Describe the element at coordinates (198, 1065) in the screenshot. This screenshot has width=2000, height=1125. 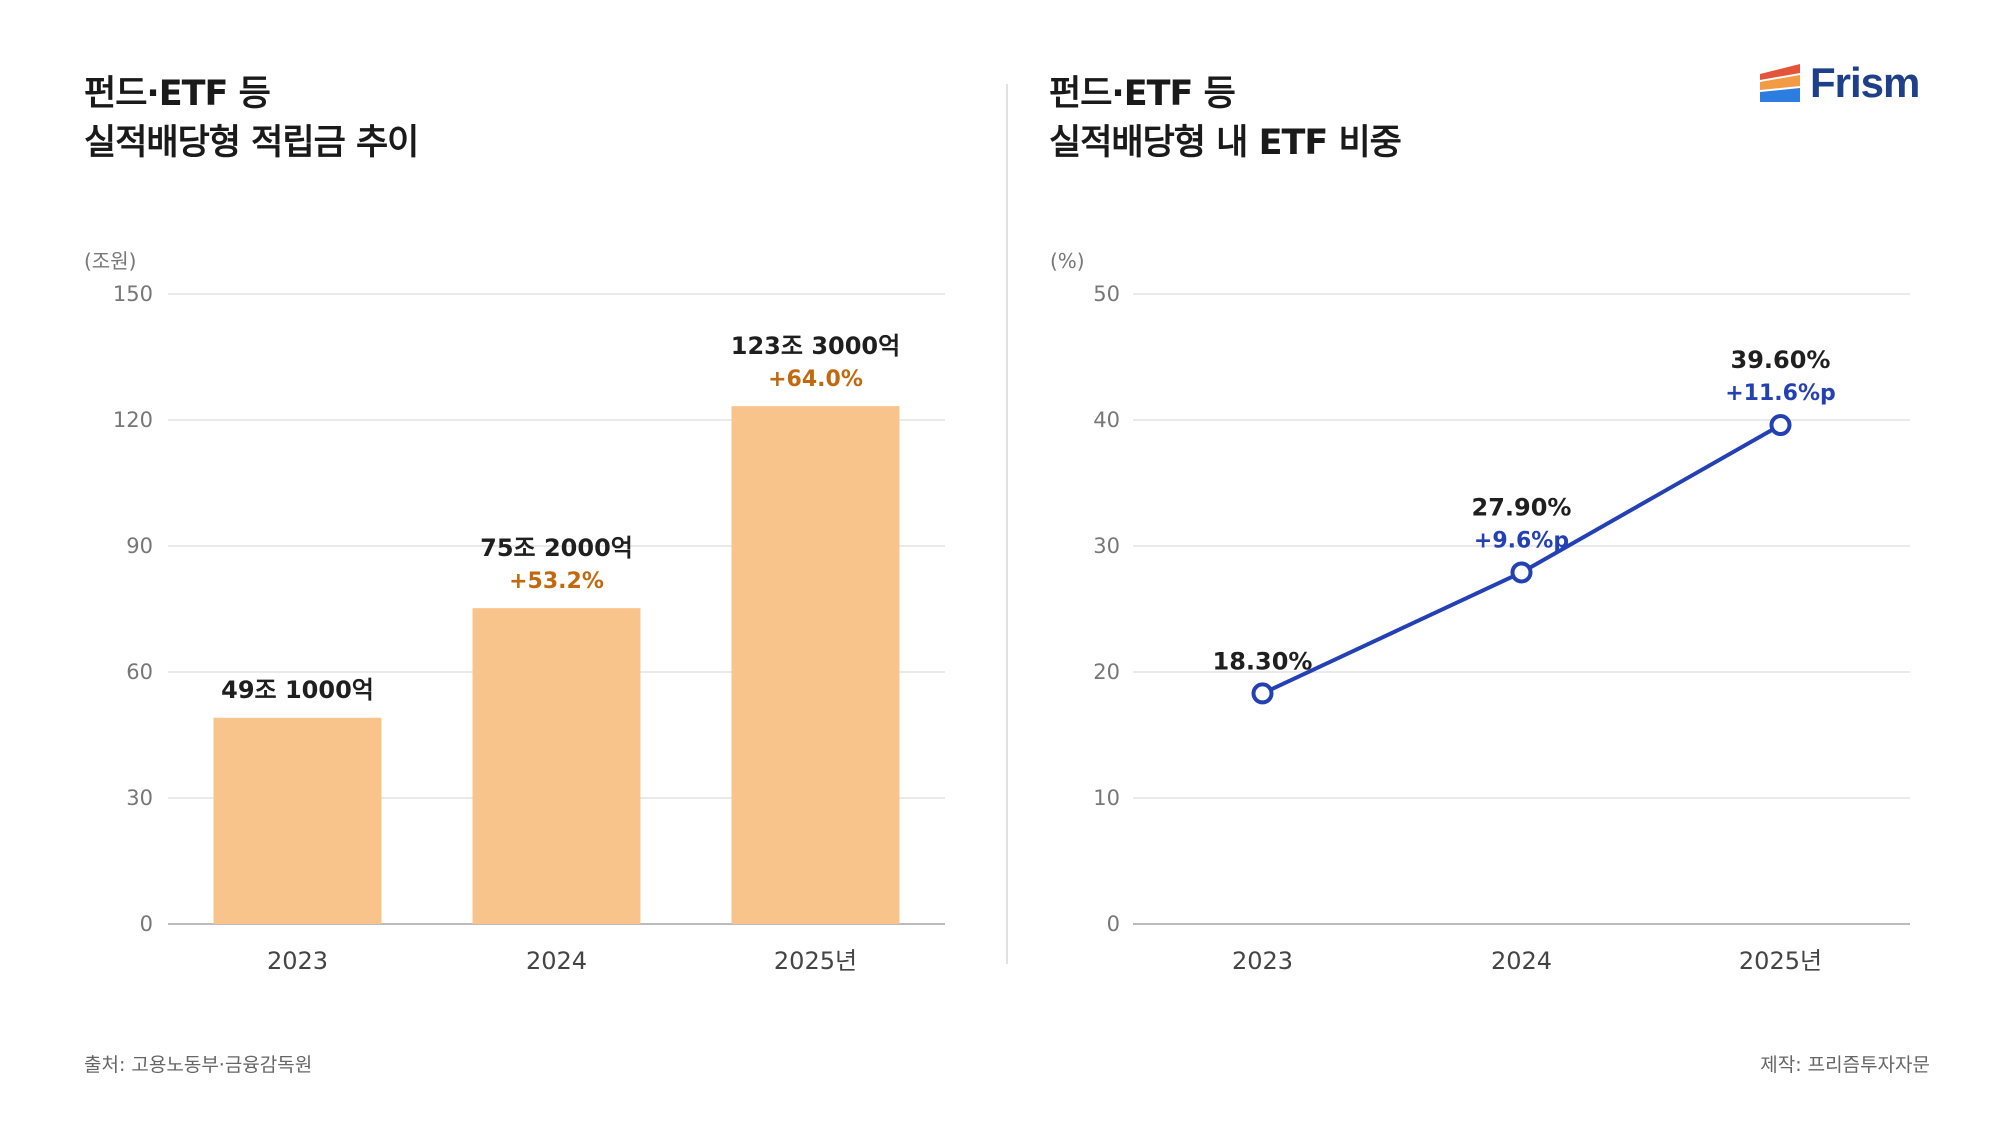
I see `source-note: 출처: 고용노동부·금융감독원` at that location.